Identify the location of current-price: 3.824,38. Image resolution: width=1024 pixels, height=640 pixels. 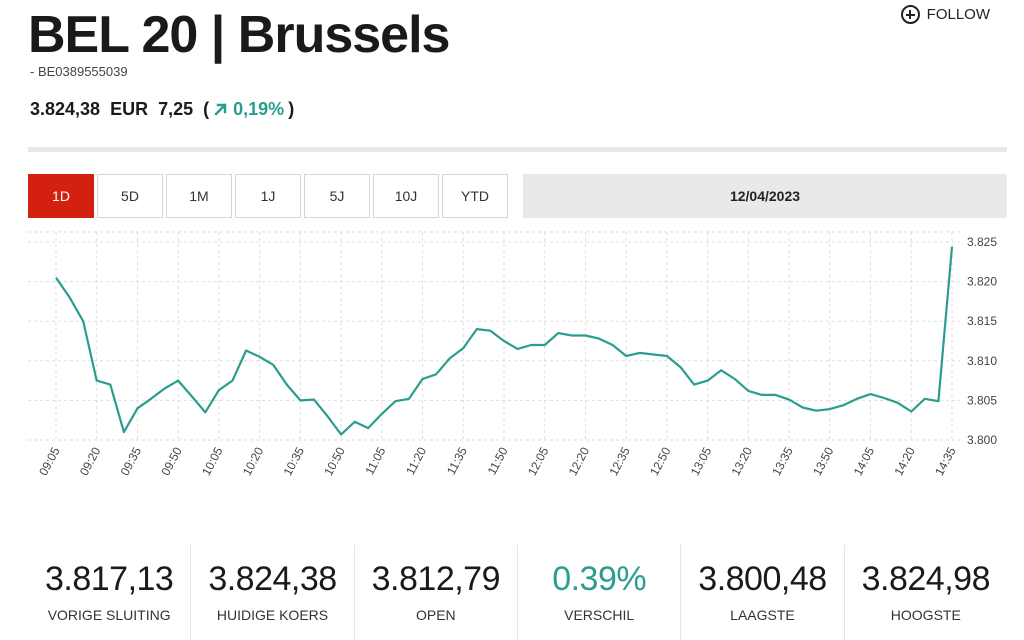
(65, 109).